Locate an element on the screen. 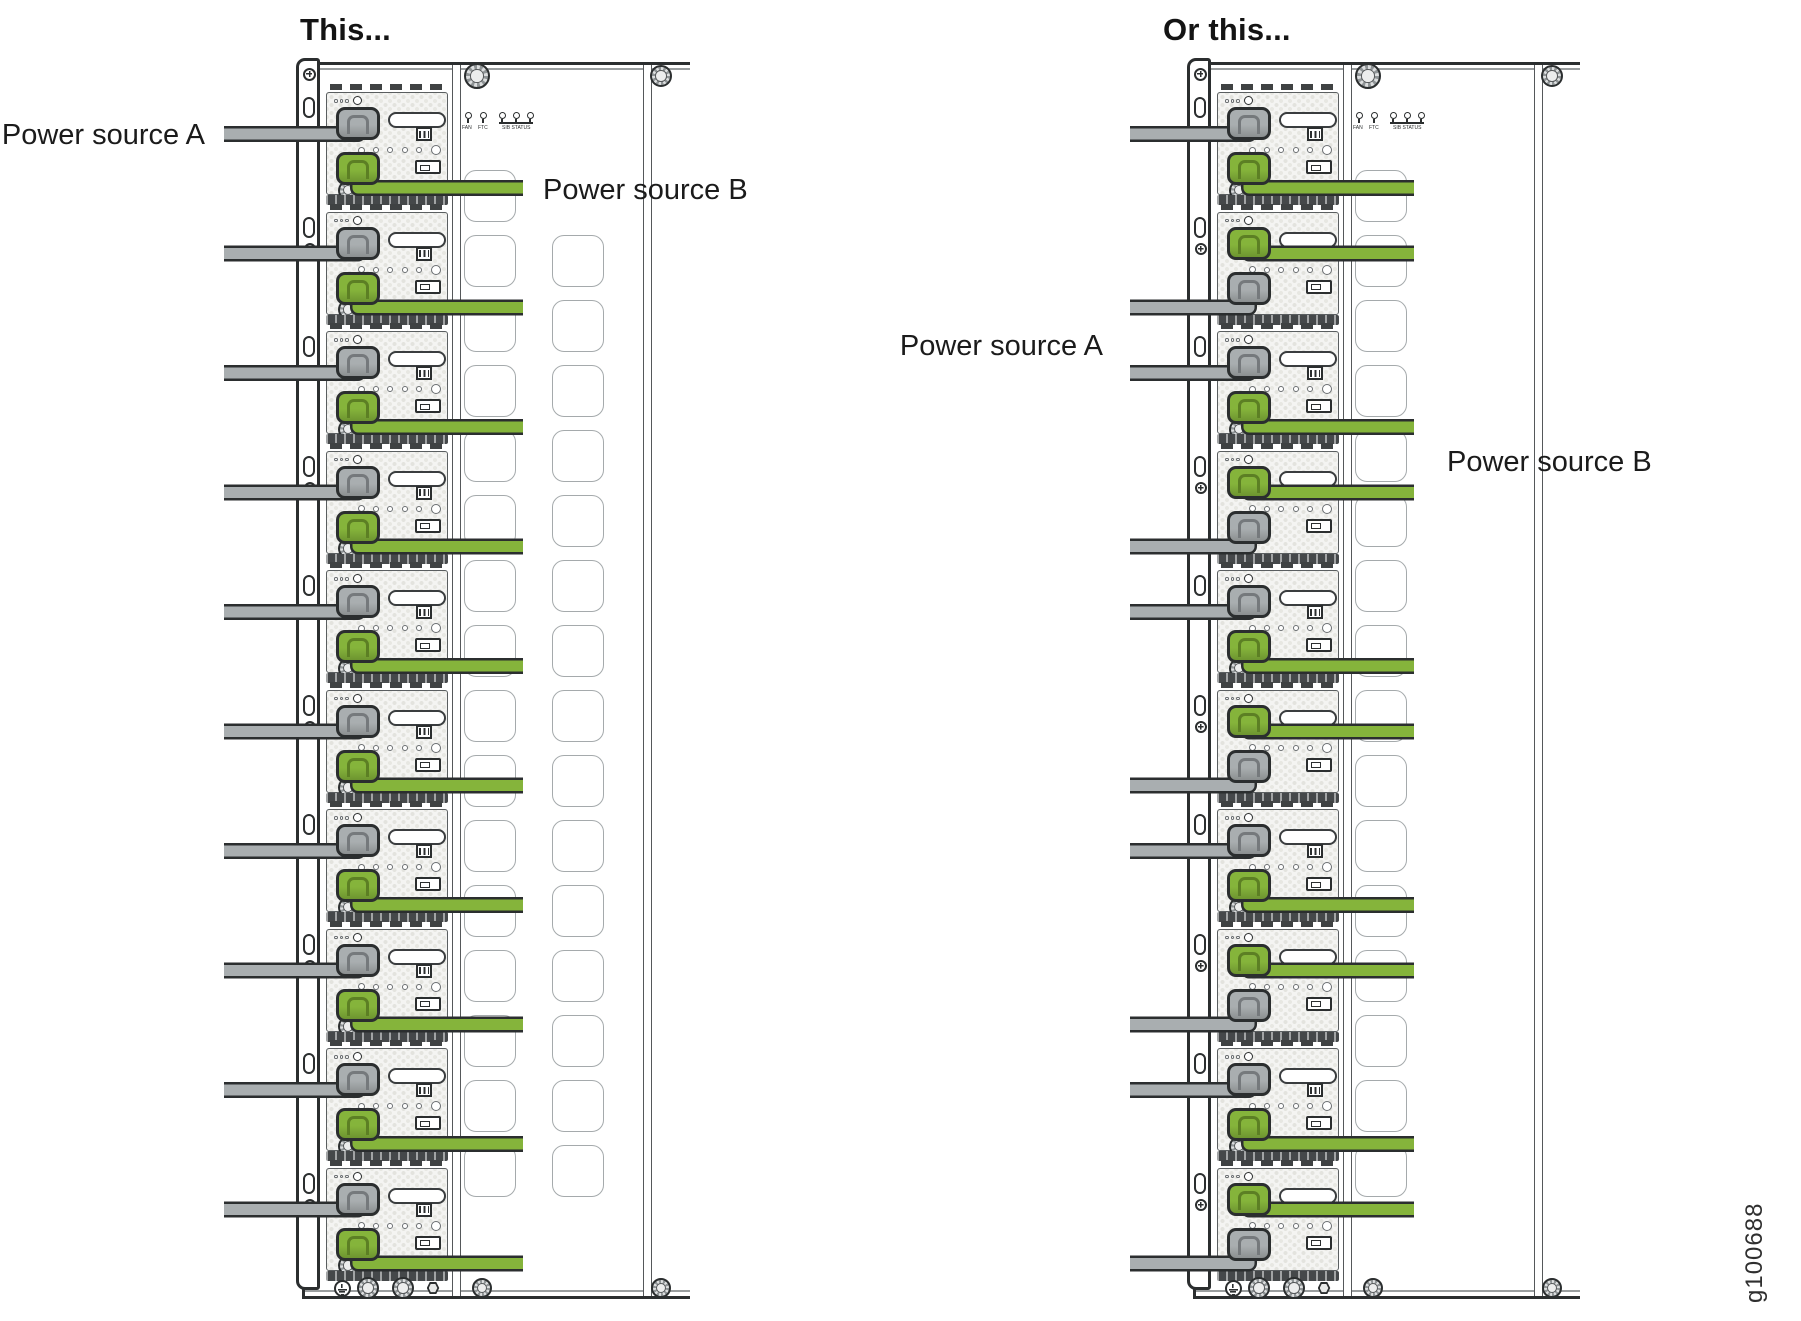 This screenshot has height=1321, width=1801. fan-screw-icon is located at coordinates (1368, 76).